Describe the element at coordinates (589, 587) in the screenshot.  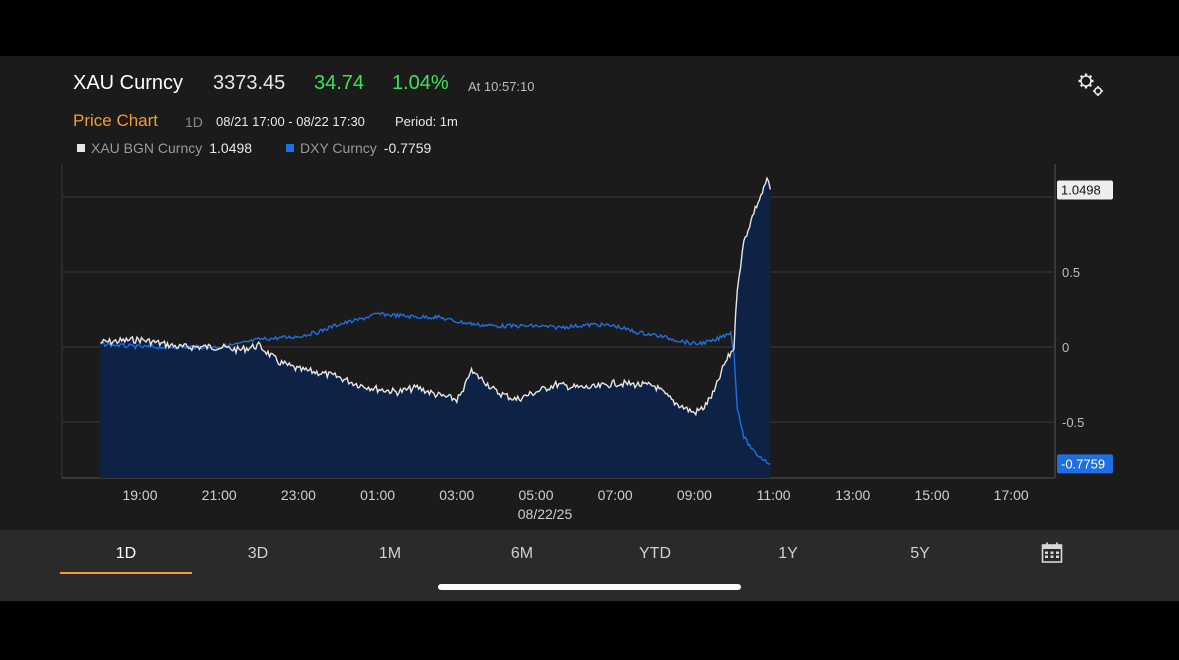
I see `home-indicator` at that location.